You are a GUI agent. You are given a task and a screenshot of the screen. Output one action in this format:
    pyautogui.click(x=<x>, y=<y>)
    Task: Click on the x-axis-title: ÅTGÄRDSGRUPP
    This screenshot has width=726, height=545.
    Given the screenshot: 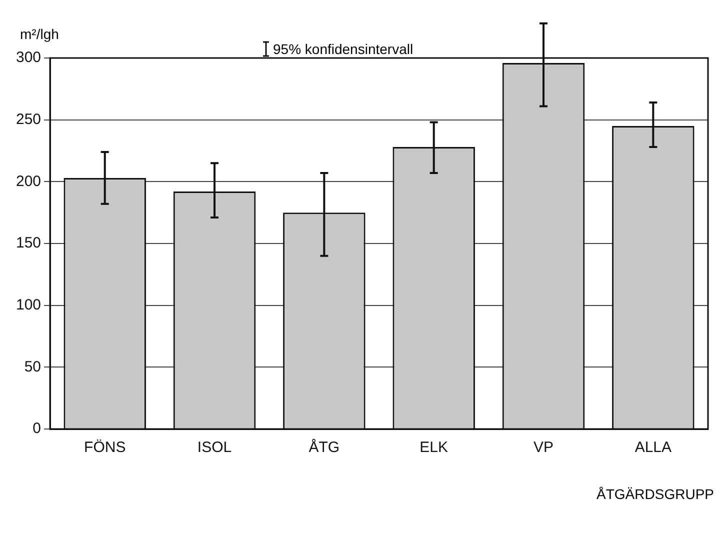 What is the action you would take?
    pyautogui.click(x=655, y=494)
    